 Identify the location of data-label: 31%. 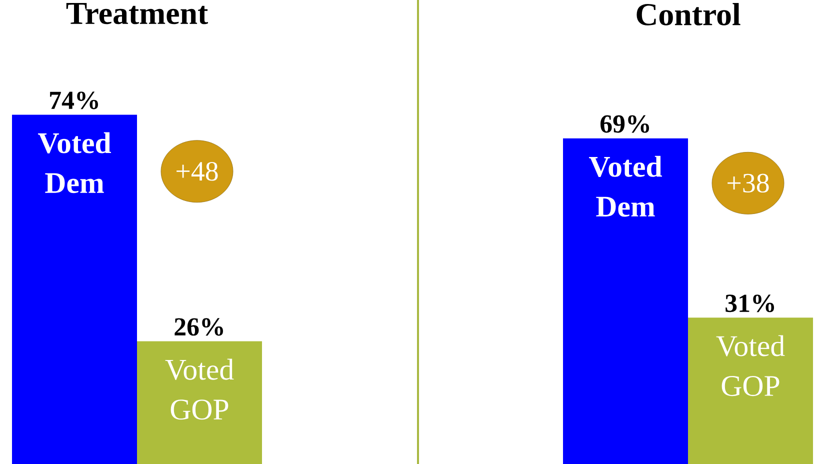
(750, 303).